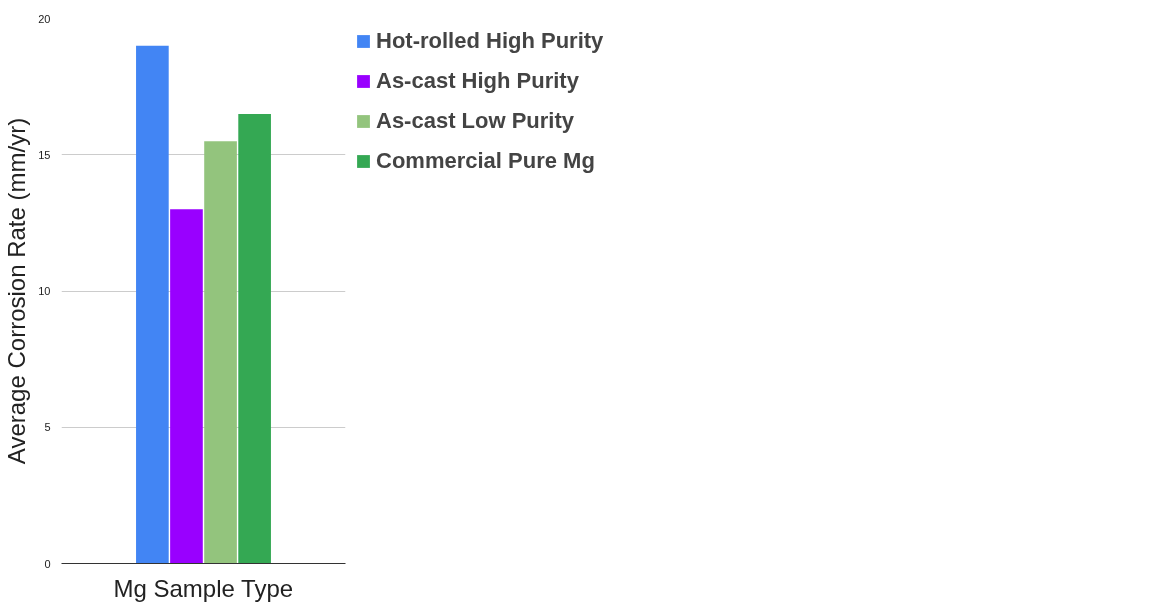 The height and width of the screenshot is (604, 1170). I want to click on legend-label: As-cast Low Purity, so click(476, 121).